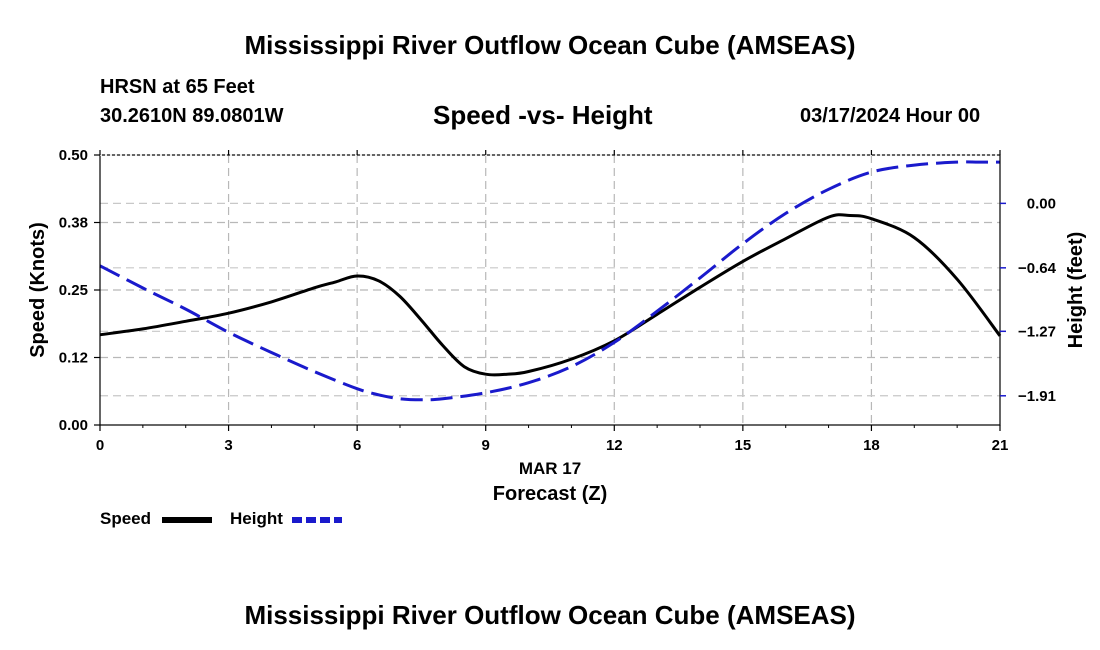 This screenshot has height=650, width=1100. Describe the element at coordinates (890, 116) in the screenshot. I see `forecast-datetime: 03/17/2024 Hour 00` at that location.